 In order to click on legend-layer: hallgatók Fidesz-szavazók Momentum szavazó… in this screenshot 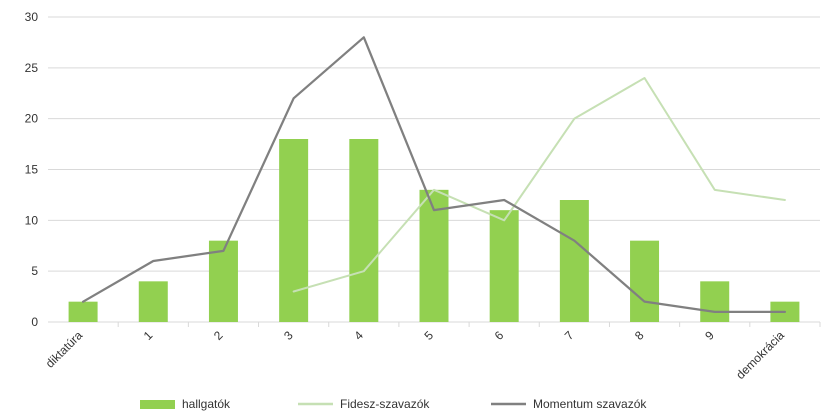, I will do `click(393, 404)`.